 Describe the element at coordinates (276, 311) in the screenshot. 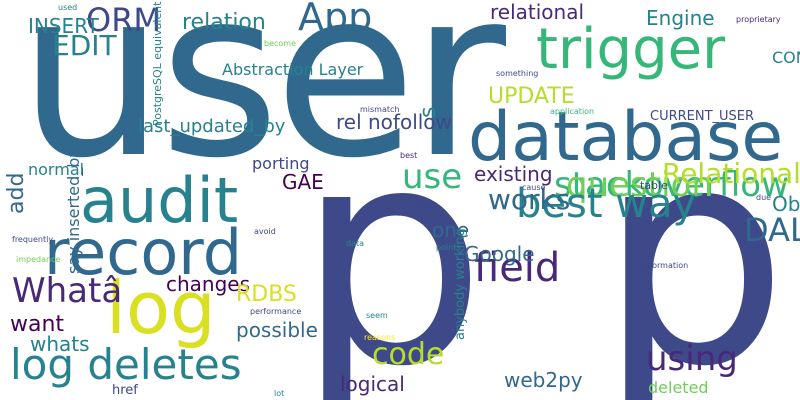

I see `word-performance: performance` at that location.